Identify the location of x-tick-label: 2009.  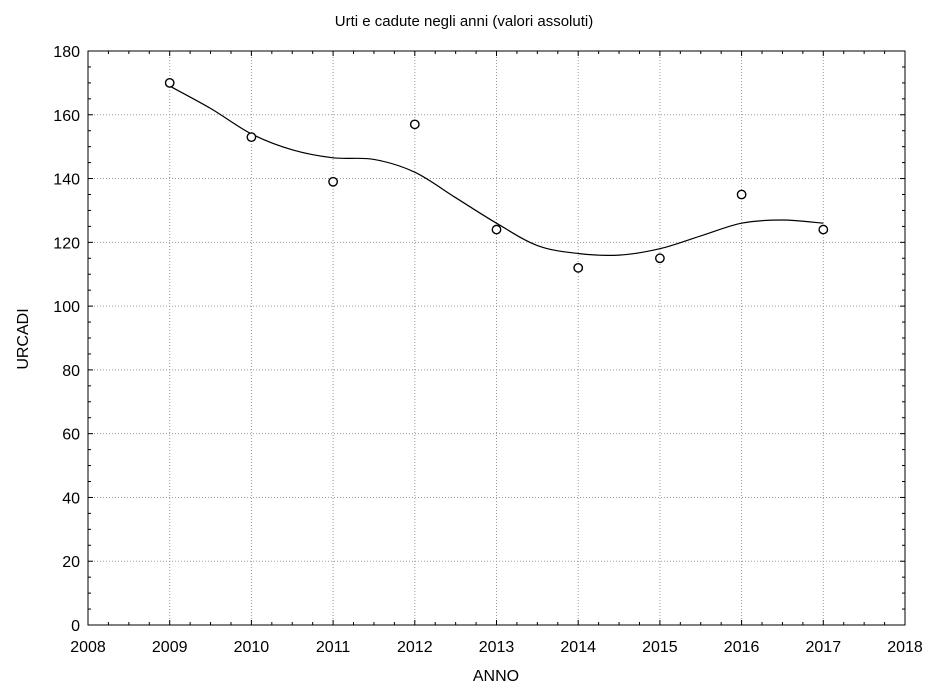
(170, 647).